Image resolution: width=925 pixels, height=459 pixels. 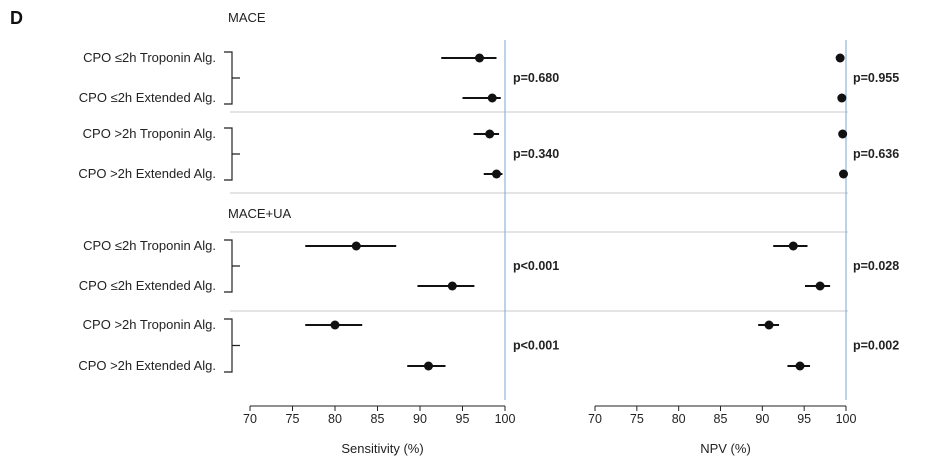 What do you see at coordinates (463, 419) in the screenshot?
I see `sensitivity-tick-label: 95` at bounding box center [463, 419].